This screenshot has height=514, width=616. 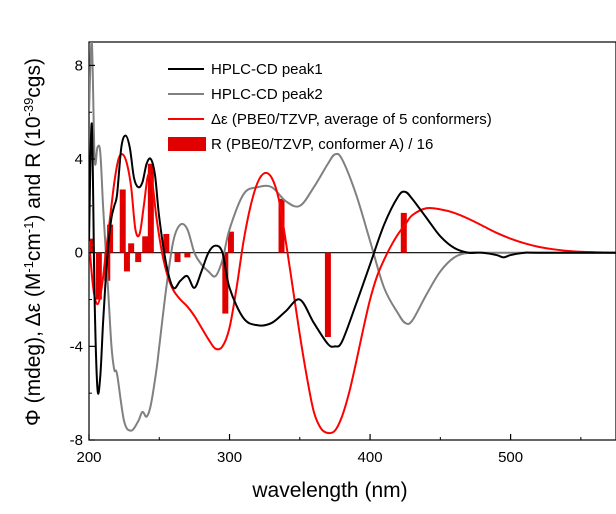 I want to click on legend-label-peak2: HPLC-CD peak2, so click(x=267, y=94).